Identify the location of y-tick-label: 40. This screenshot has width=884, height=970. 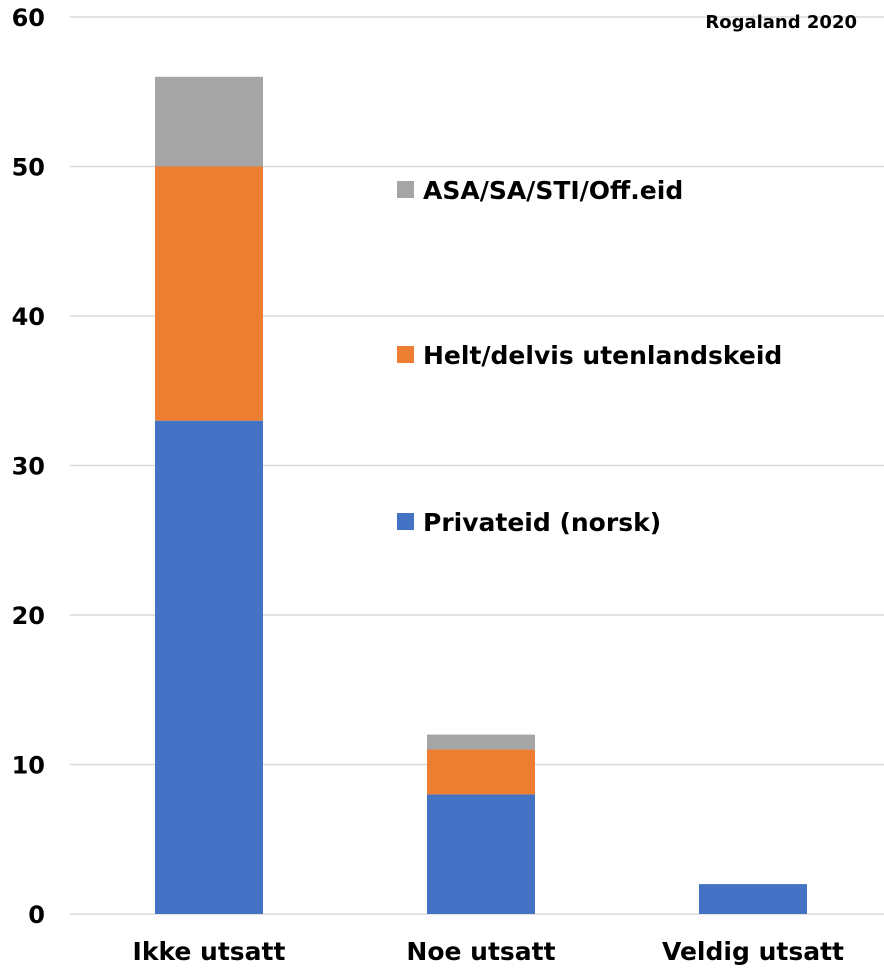
(28, 317).